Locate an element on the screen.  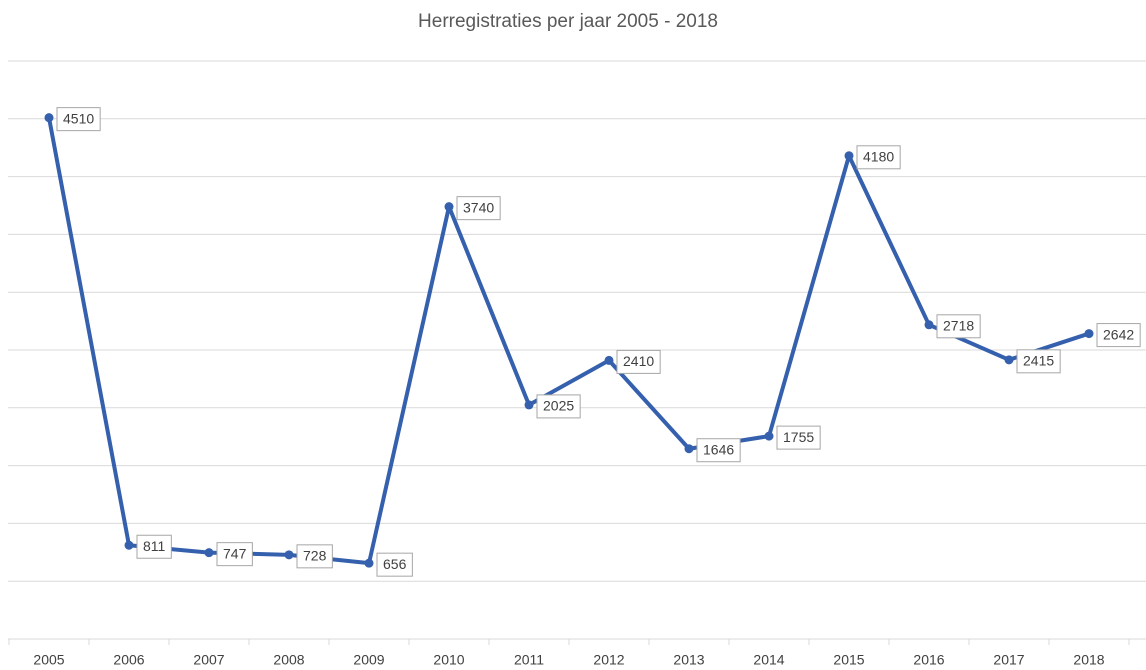
x-tick-label: 2015 is located at coordinates (848, 660).